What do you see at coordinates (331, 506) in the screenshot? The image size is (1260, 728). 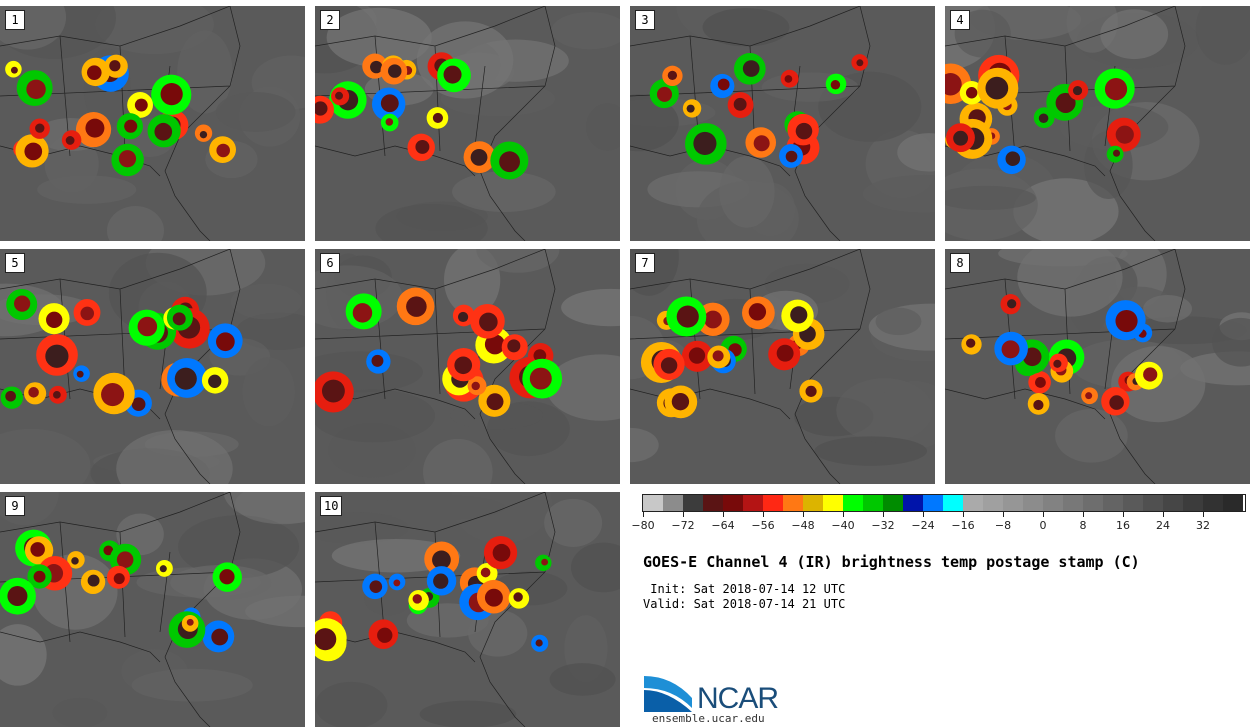 I see `panel-number: 10` at bounding box center [331, 506].